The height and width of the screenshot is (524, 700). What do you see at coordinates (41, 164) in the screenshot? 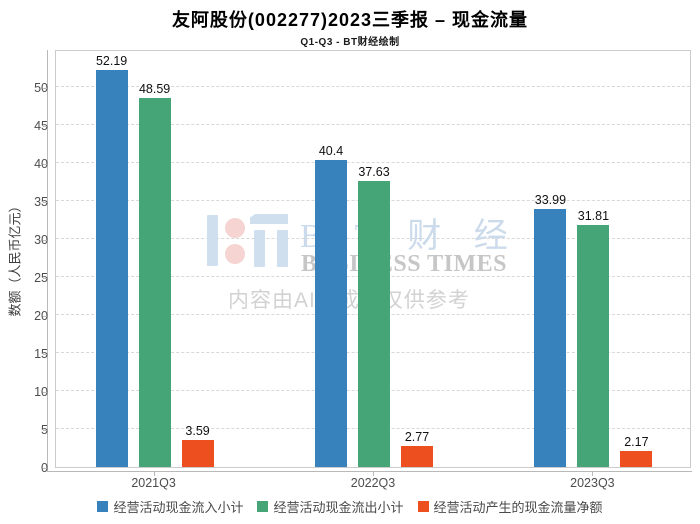
I see `y-tick-label-40: 40` at bounding box center [41, 164].